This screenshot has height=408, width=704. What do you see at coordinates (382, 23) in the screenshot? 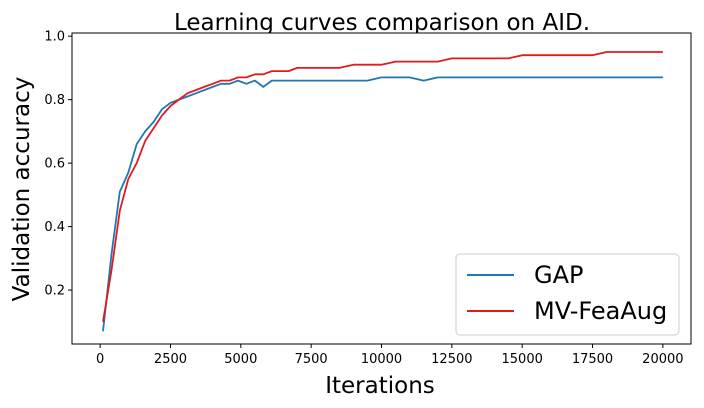
I see `chart-title: Learning curves comparison on AID.` at bounding box center [382, 23].